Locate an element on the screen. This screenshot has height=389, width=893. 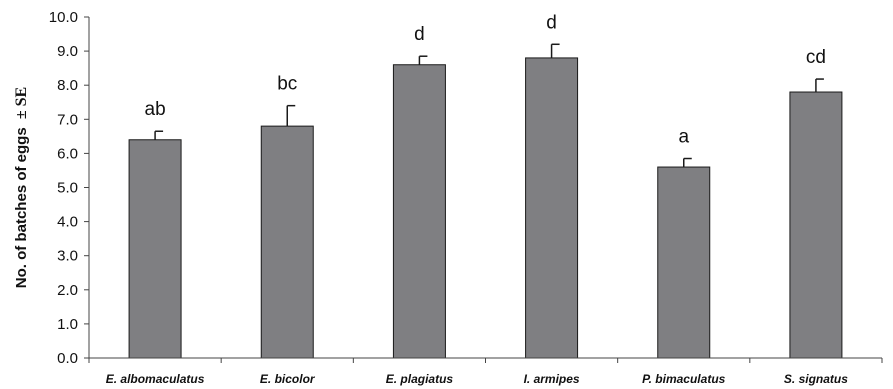
y-tick-label: 1.0 is located at coordinates (67, 324).